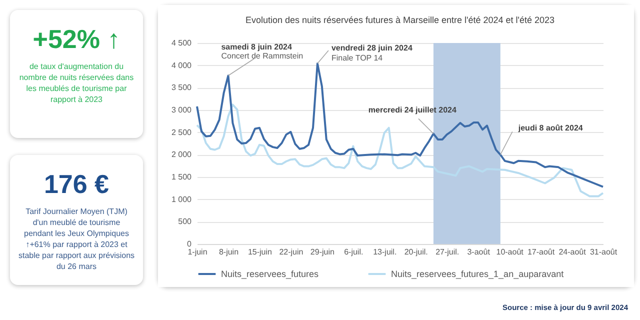 The height and width of the screenshot is (320, 640). What do you see at coordinates (270, 274) in the screenshot?
I see `legend-label: Nuits_reservees_futures` at bounding box center [270, 274].